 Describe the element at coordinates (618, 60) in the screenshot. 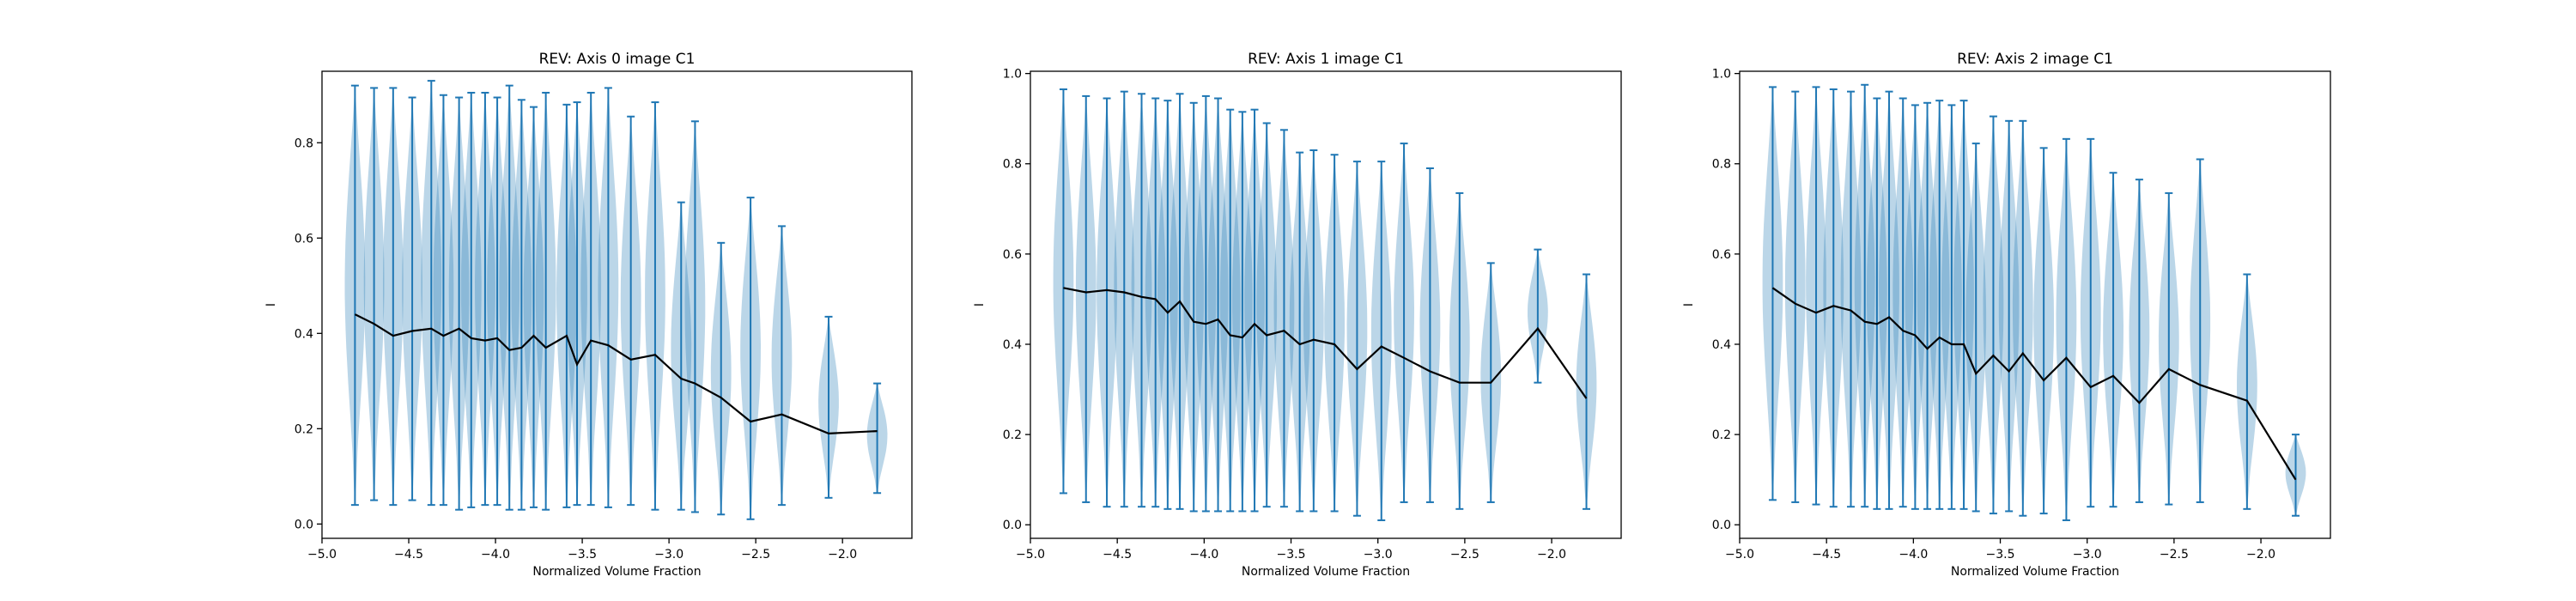

I see `chart-title: REV: Axis 0 image C1` at that location.